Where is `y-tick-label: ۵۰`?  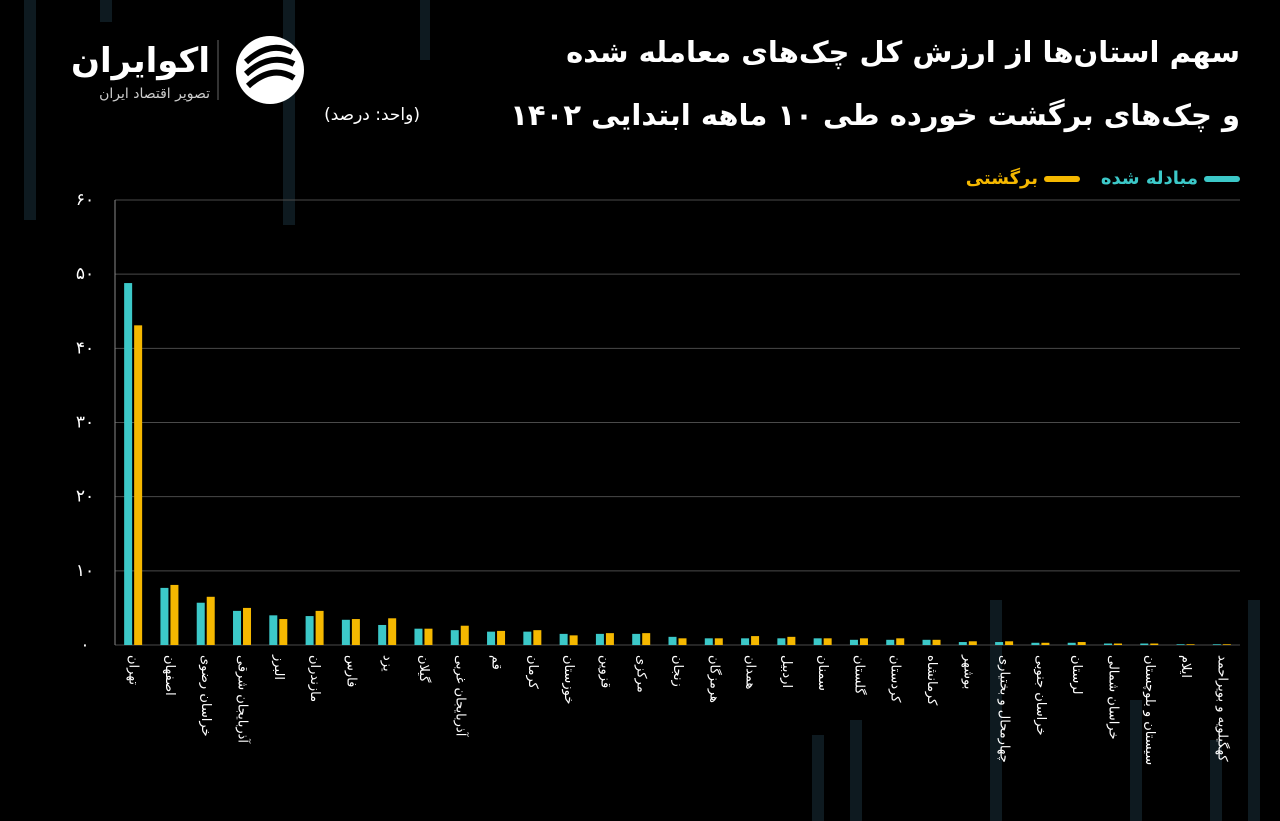
y-tick-label: ۵۰ is located at coordinates (85, 274).